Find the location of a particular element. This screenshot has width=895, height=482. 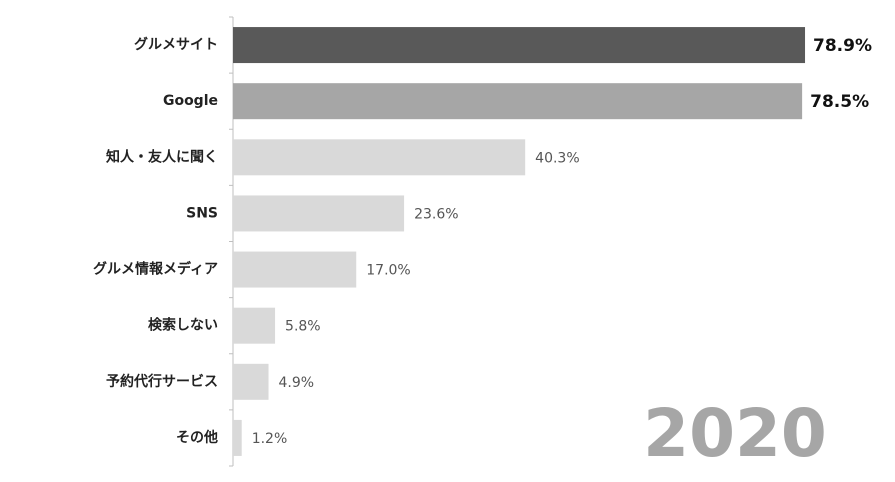

year-annotation: 2020 is located at coordinates (735, 433).